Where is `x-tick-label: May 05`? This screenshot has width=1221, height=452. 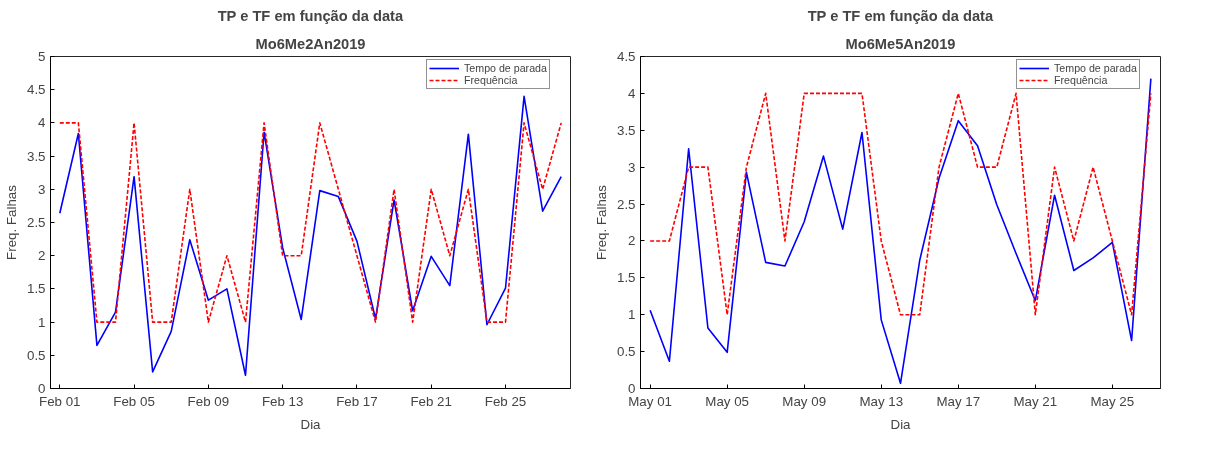 x-tick-label: May 05 is located at coordinates (727, 401).